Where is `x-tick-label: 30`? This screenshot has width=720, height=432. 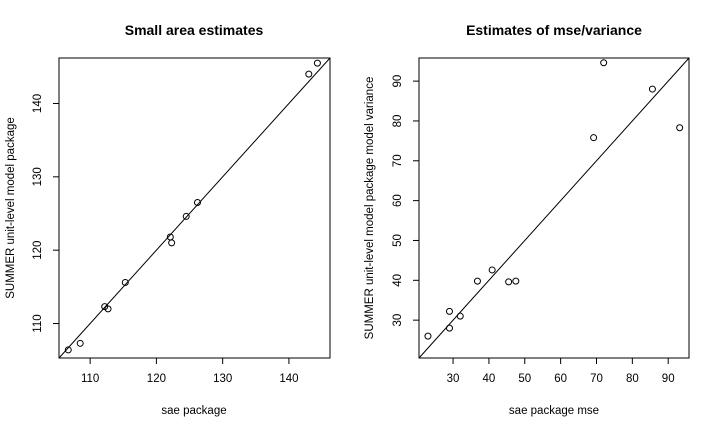
x-tick-label: 30 is located at coordinates (453, 379).